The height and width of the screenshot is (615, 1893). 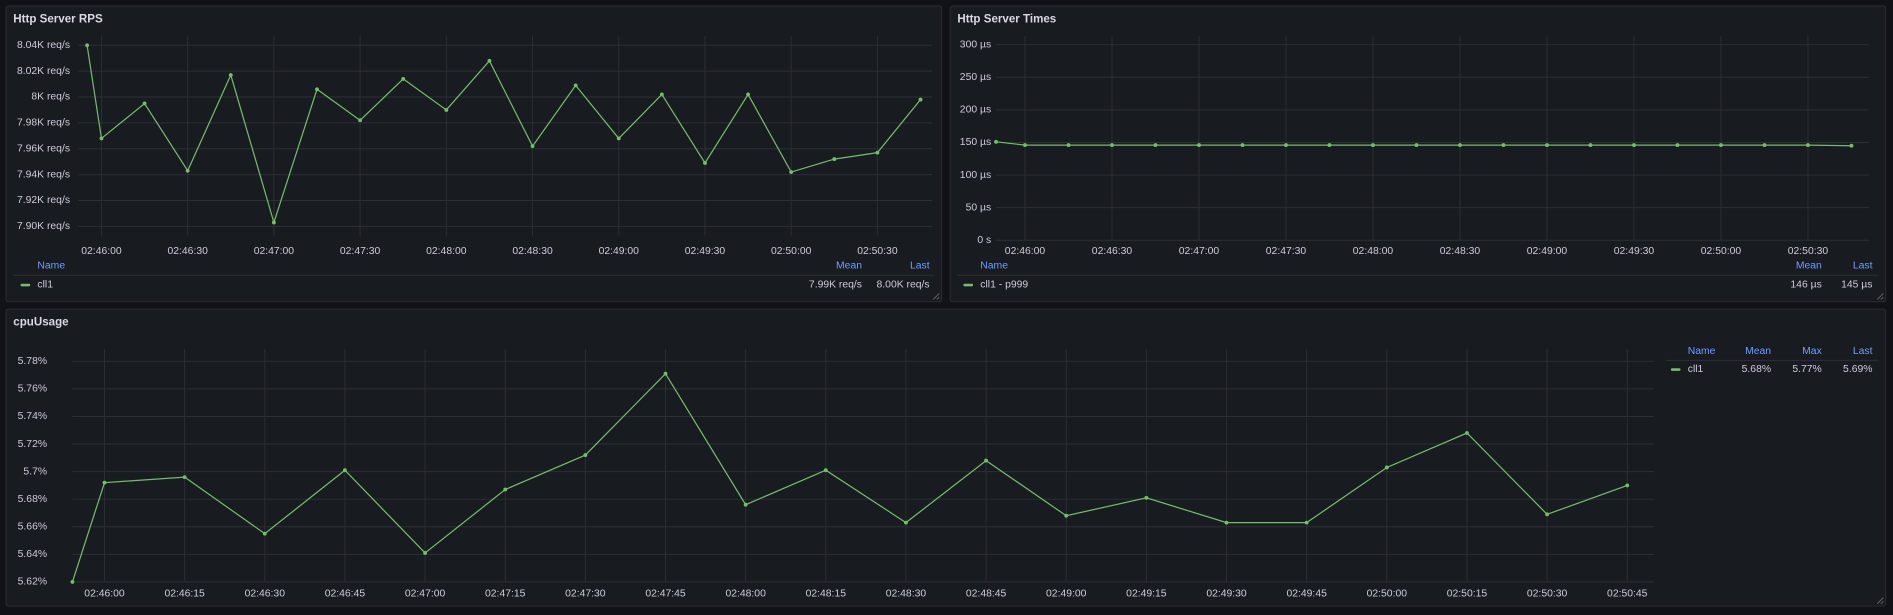 I want to click on legend-stat: 8.00K req/s, so click(x=903, y=285).